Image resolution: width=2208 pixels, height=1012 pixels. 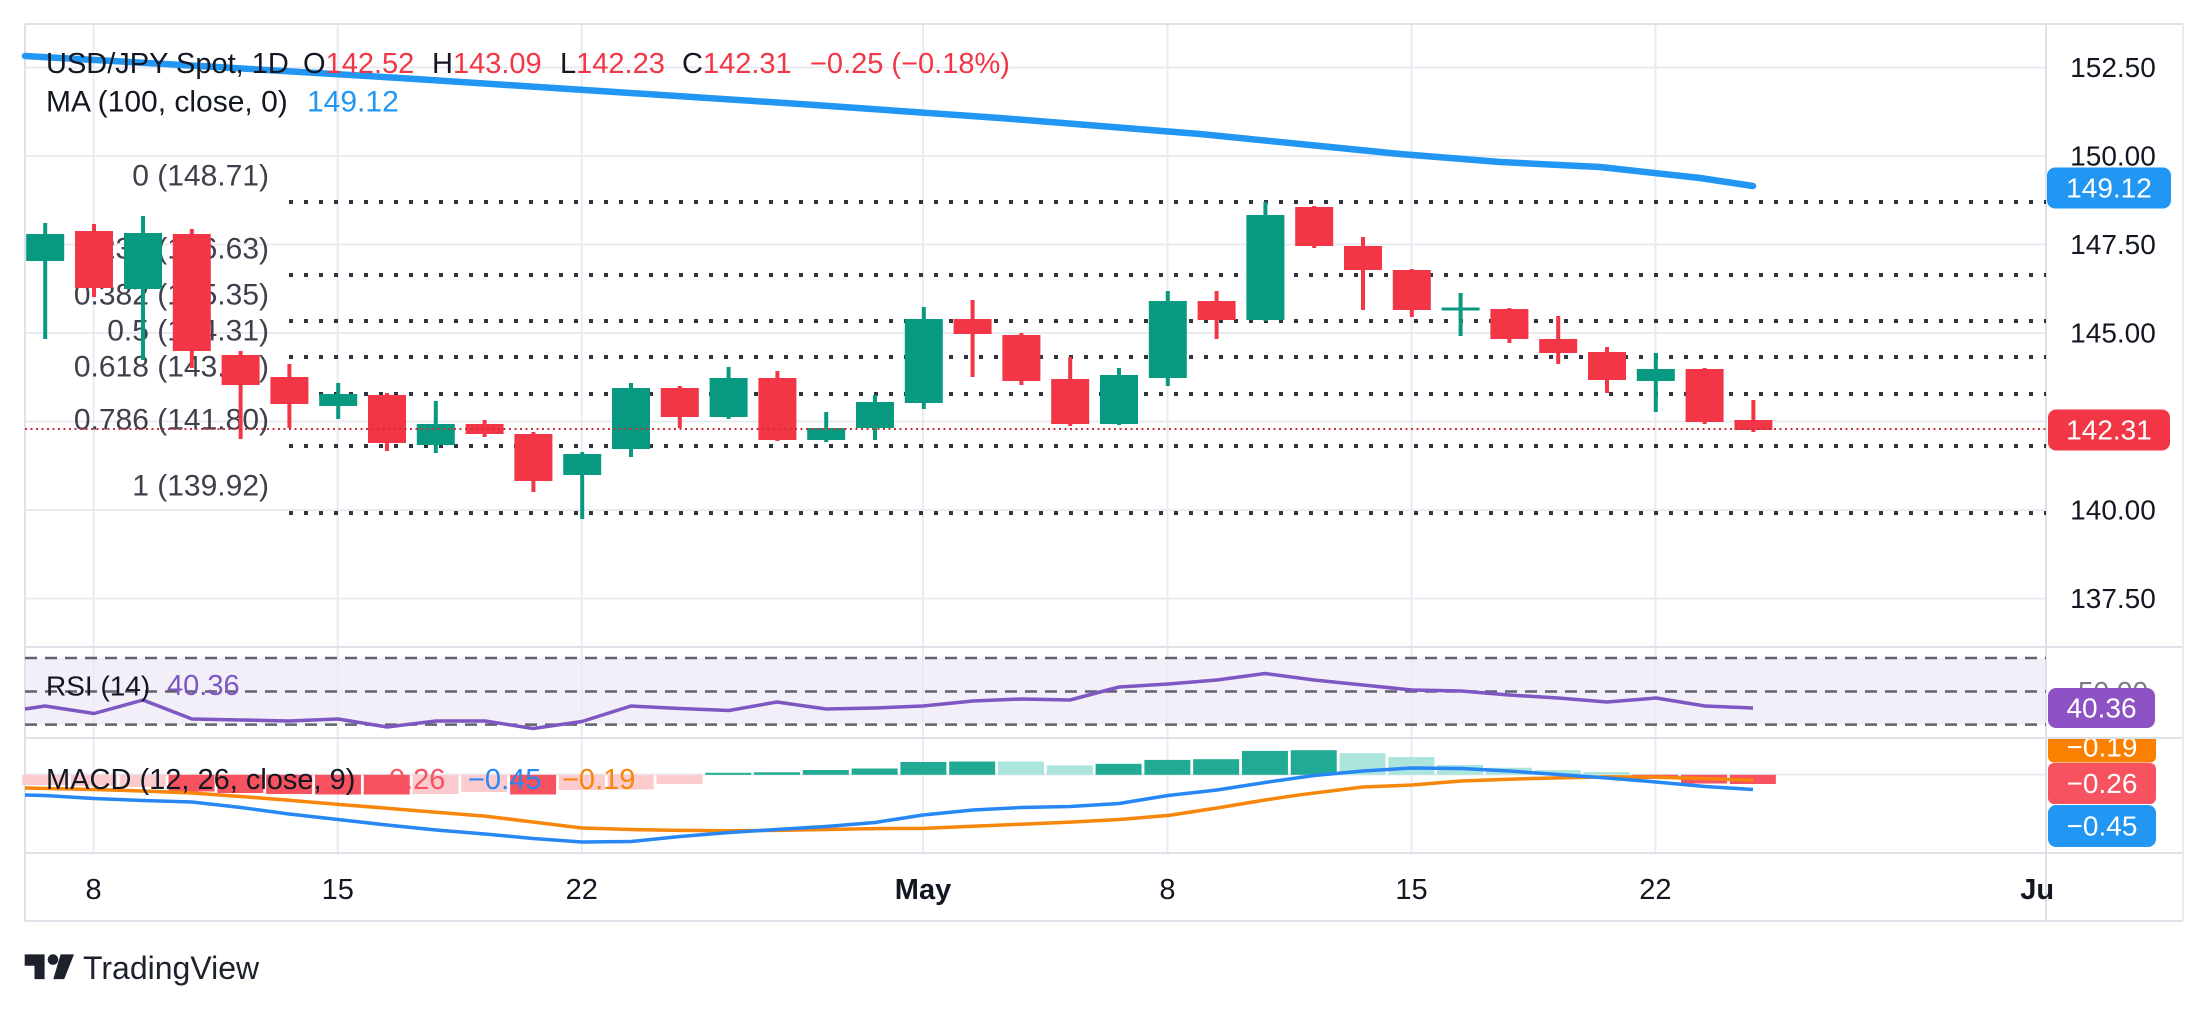 I want to click on svg-text: 137.50, so click(x=2113, y=598).